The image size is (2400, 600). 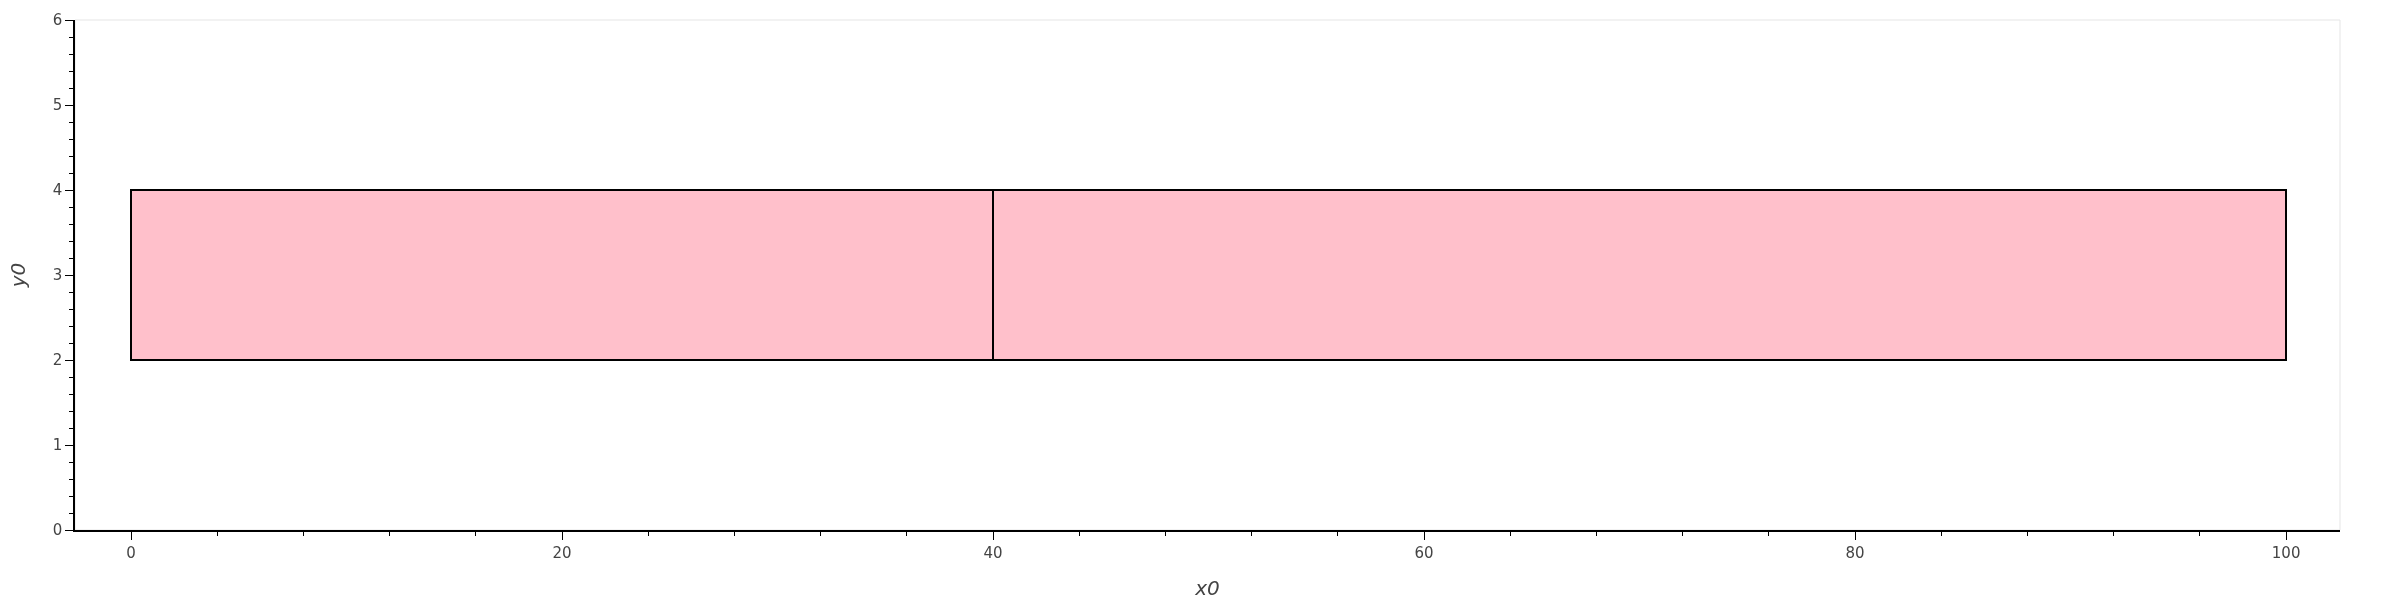 What do you see at coordinates (2286, 552) in the screenshot?
I see `x-tick-label: 100` at bounding box center [2286, 552].